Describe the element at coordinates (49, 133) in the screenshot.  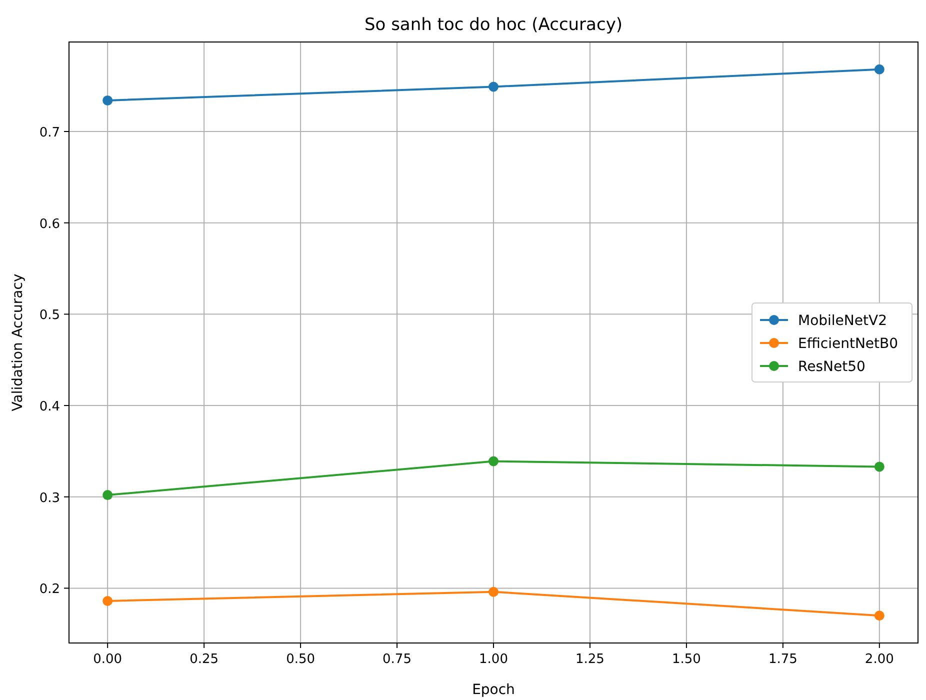
I see `y-tick-label: 0.7` at that location.